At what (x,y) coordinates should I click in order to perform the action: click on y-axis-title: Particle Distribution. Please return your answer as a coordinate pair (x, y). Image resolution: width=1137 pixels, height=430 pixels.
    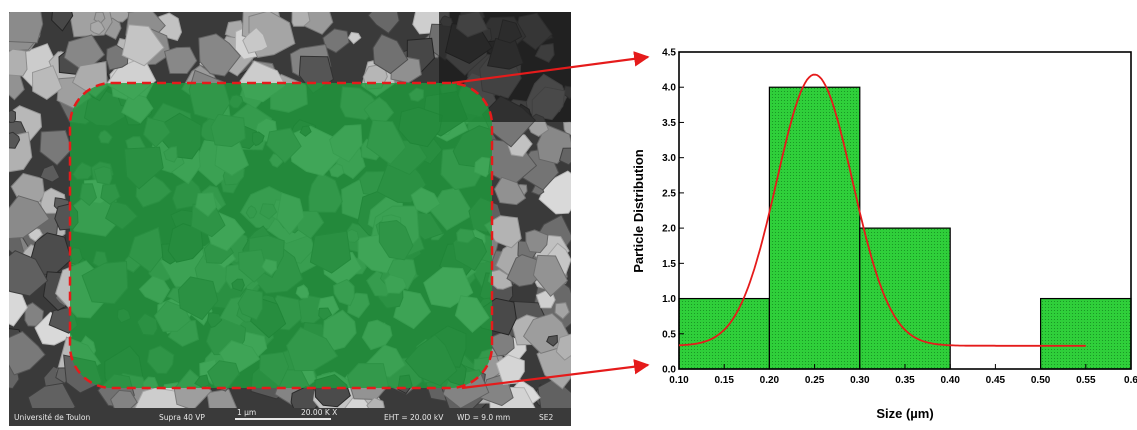
    Looking at the image, I should click on (638, 211).